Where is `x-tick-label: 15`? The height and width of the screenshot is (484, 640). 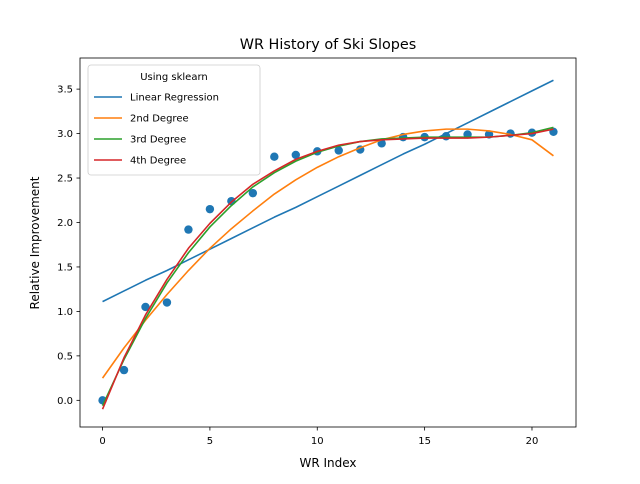
x-tick-label: 15 is located at coordinates (424, 441).